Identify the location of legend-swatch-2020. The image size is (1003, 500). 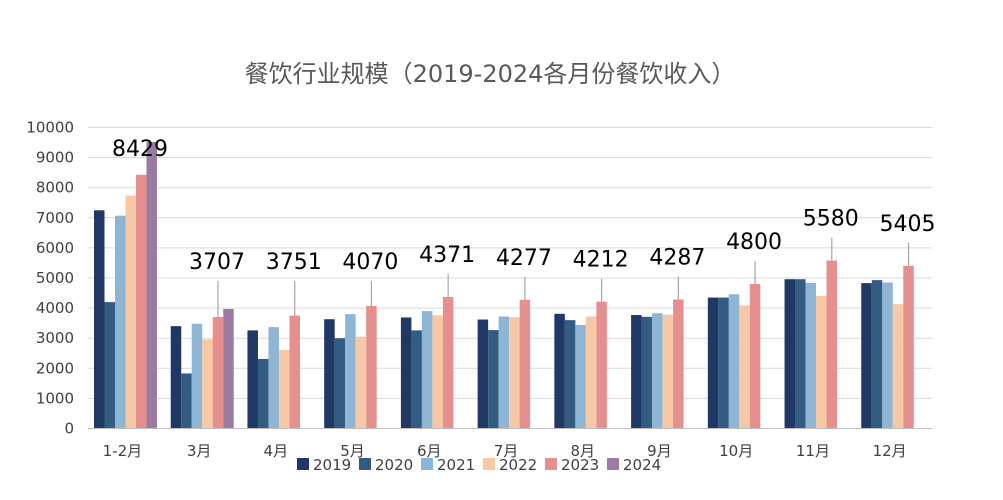
(365, 464).